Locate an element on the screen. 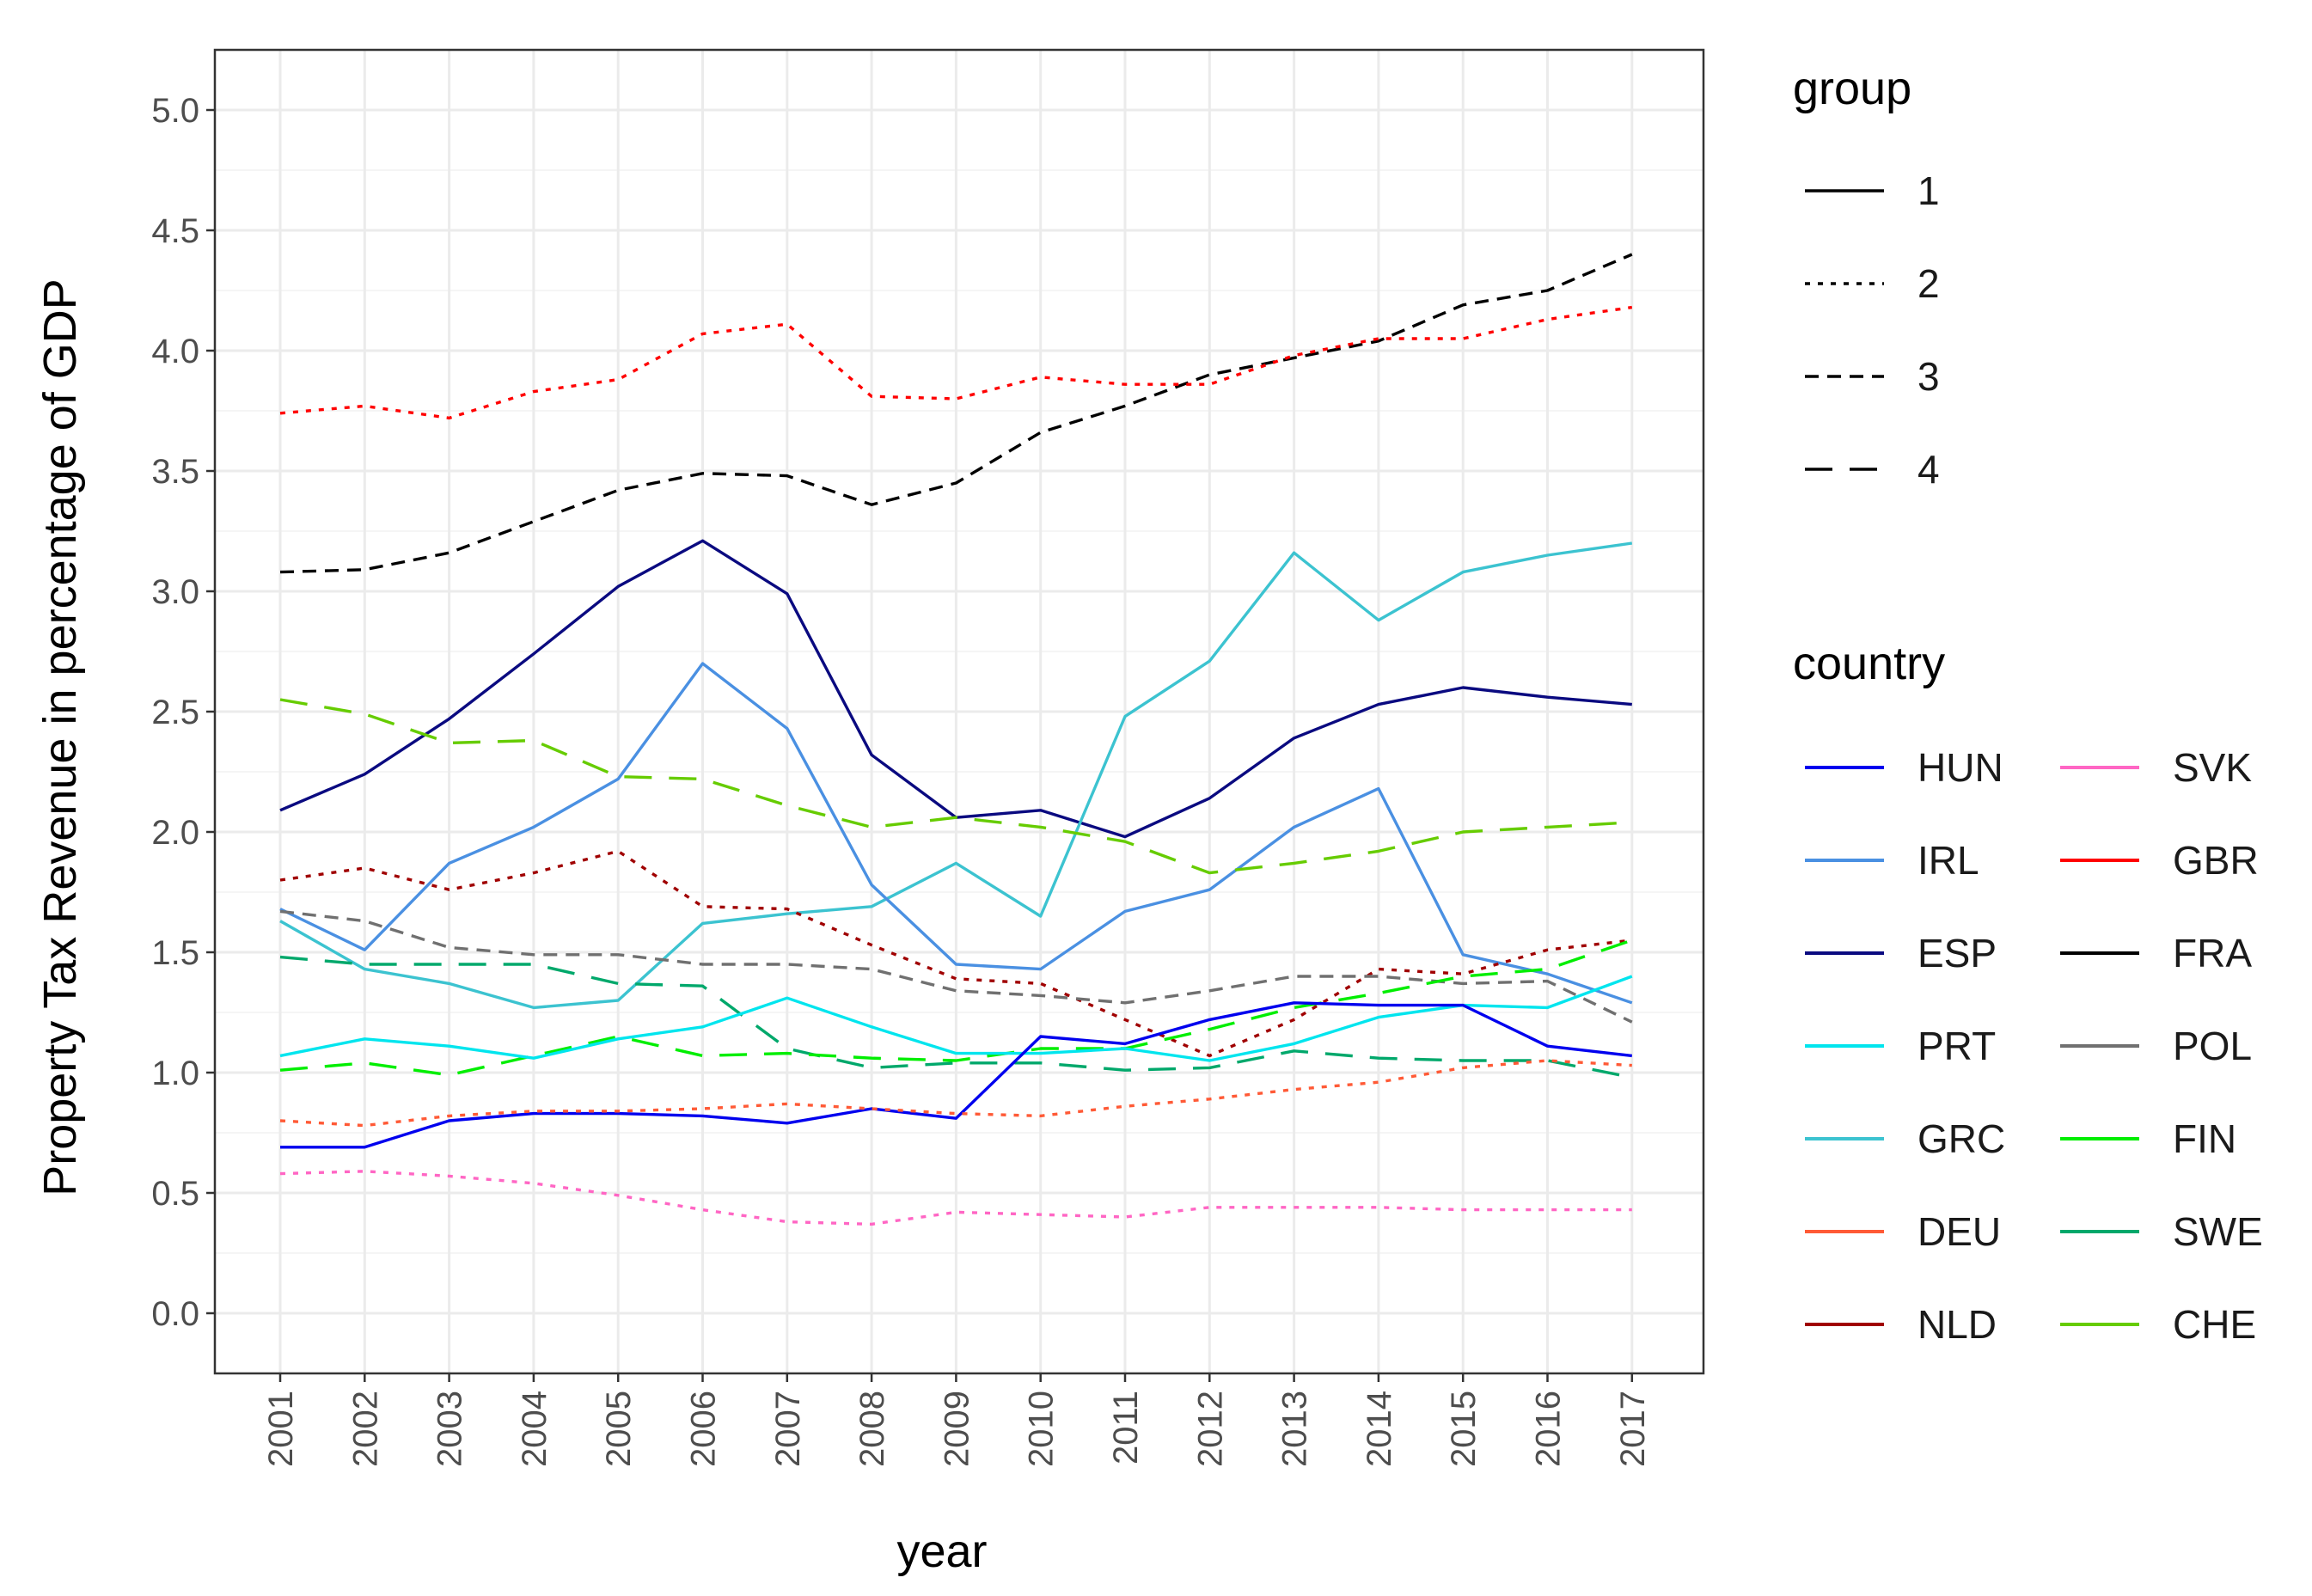  series-line-hun is located at coordinates (956, 1075).